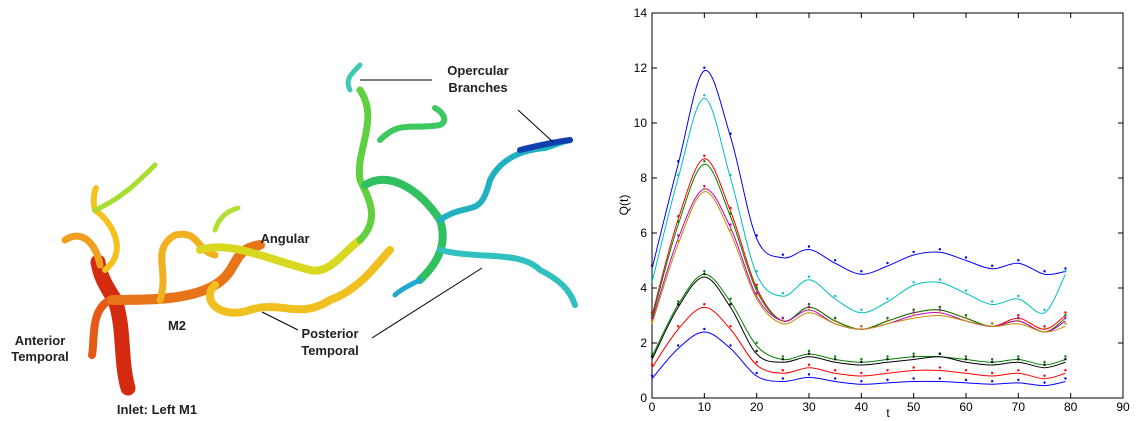 This screenshot has width=1136, height=421. What do you see at coordinates (1019, 407) in the screenshot?
I see `x-tick-label: 70` at bounding box center [1019, 407].